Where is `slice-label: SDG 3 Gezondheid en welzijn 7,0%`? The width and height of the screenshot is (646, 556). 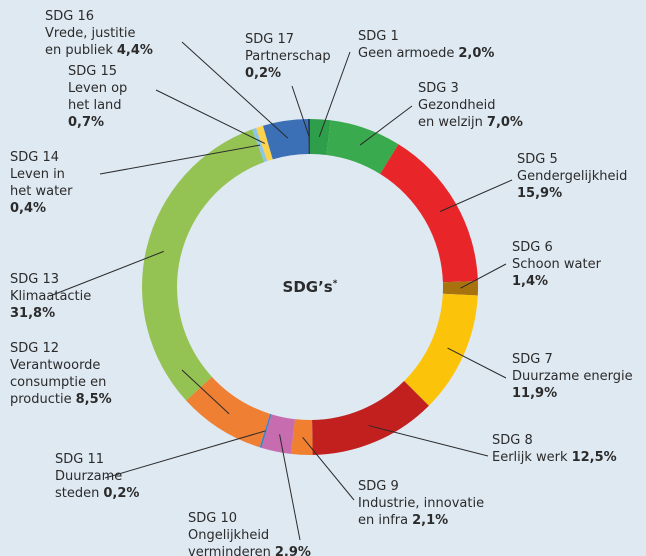
slice-label: SDG 3 Gezondheid en welzijn 7,0% is located at coordinates (470, 105).